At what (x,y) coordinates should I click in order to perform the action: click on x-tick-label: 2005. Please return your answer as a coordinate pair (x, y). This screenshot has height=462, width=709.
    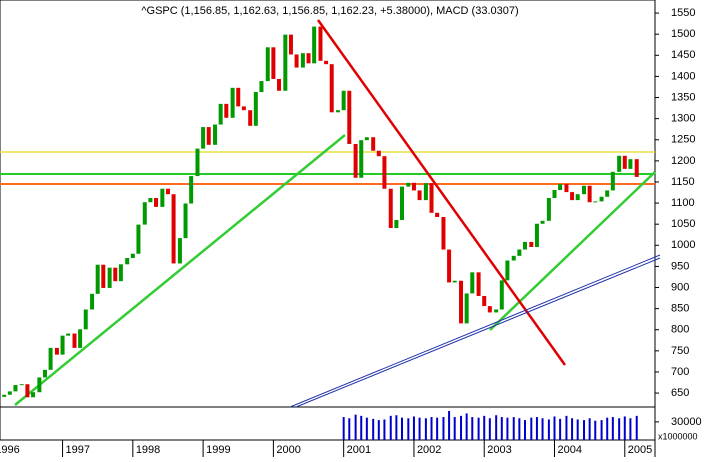
    Looking at the image, I should click on (640, 450).